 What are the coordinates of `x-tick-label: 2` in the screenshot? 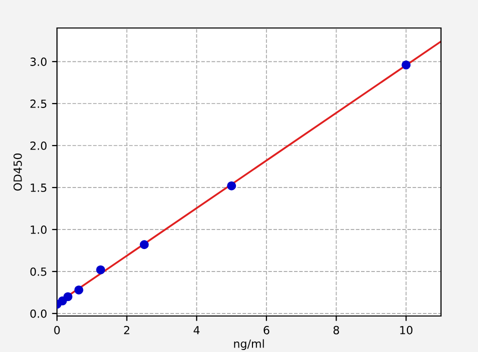 It's located at (127, 330).